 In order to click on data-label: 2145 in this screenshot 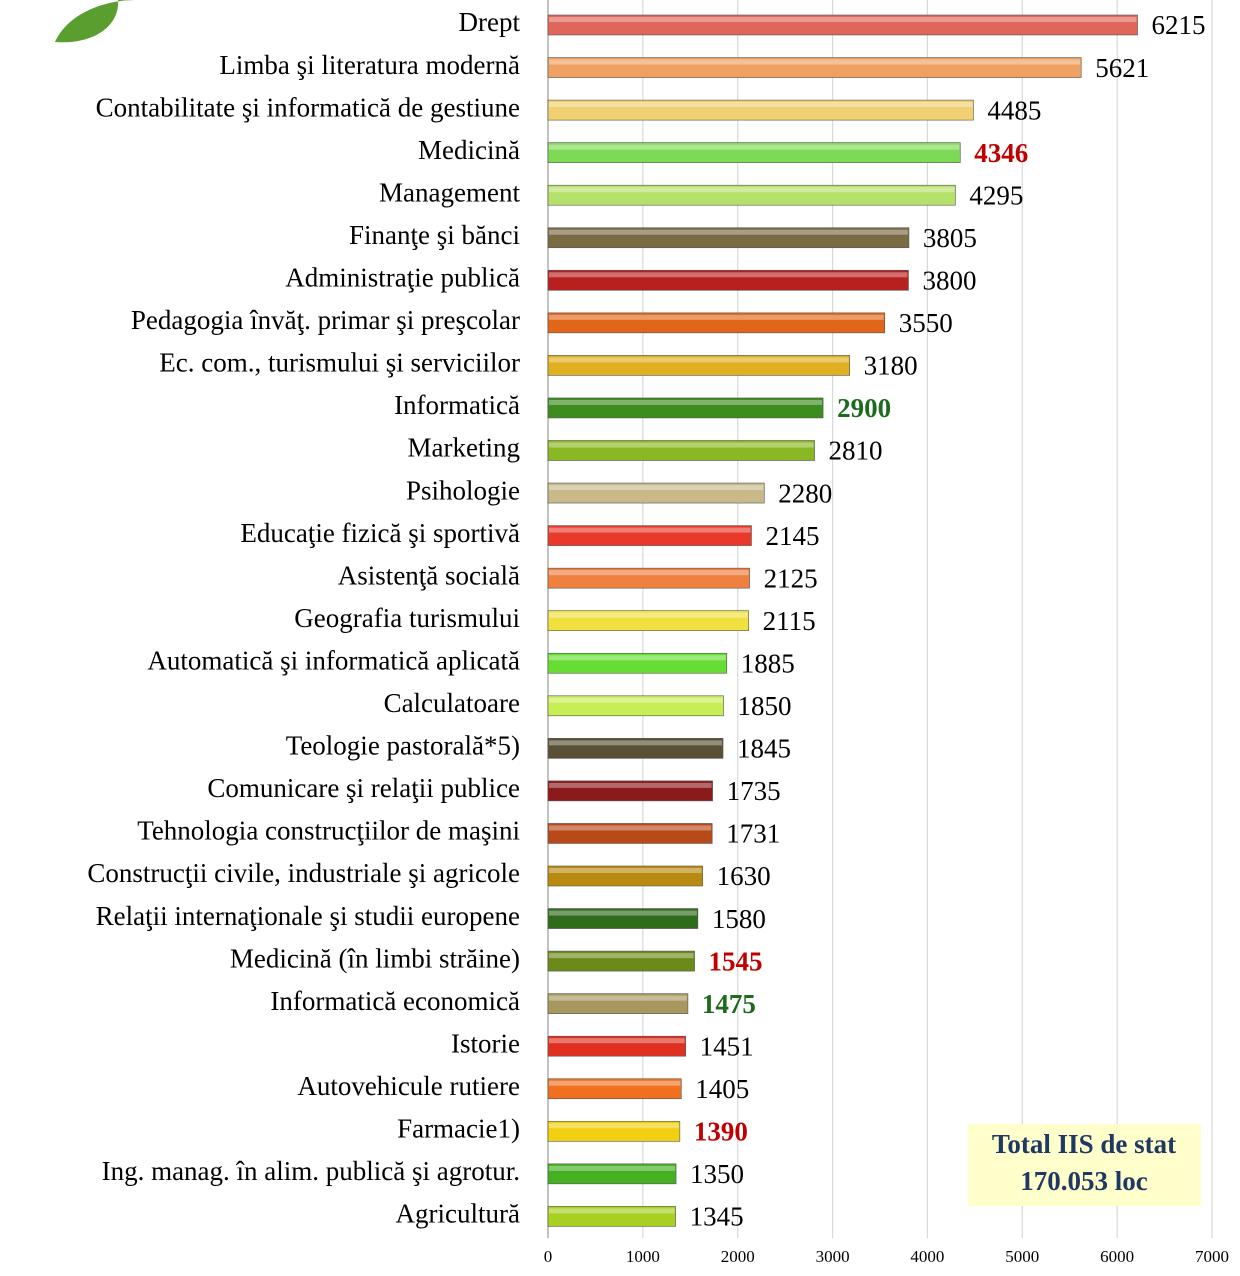, I will do `click(792, 536)`.